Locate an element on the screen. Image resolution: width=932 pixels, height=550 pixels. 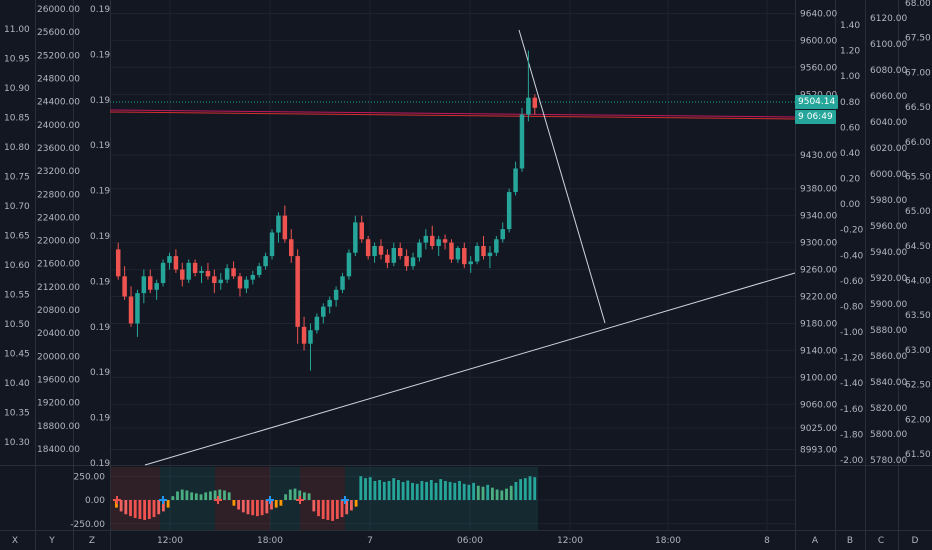
right-axis-2-label: -0.80 is located at coordinates (852, 307).